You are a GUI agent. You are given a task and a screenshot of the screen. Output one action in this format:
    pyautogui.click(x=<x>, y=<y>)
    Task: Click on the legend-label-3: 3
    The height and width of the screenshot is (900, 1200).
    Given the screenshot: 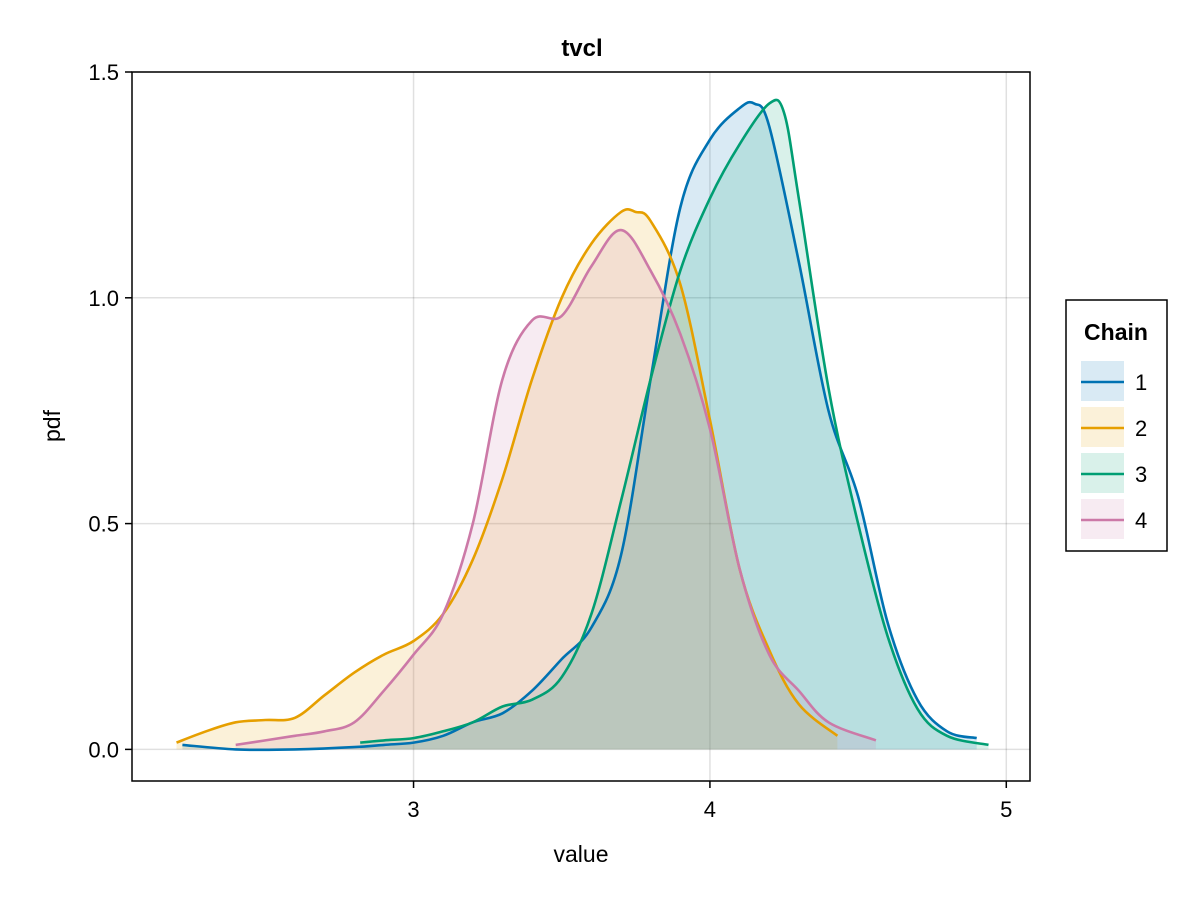 What is the action you would take?
    pyautogui.click(x=1141, y=474)
    